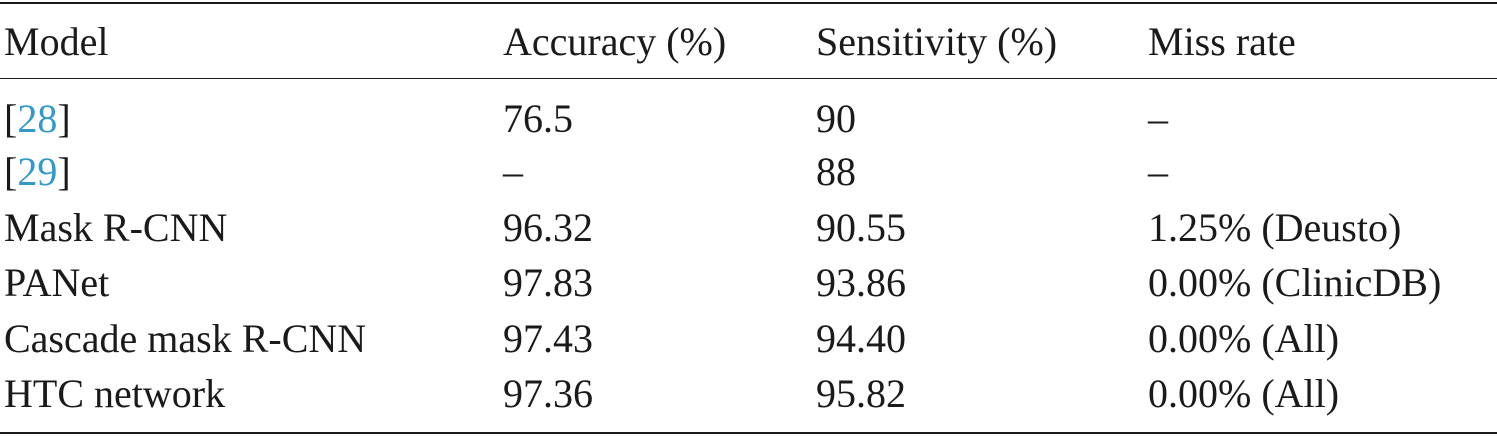  Describe the element at coordinates (57, 282) in the screenshot. I see `model-cell: PANet` at that location.